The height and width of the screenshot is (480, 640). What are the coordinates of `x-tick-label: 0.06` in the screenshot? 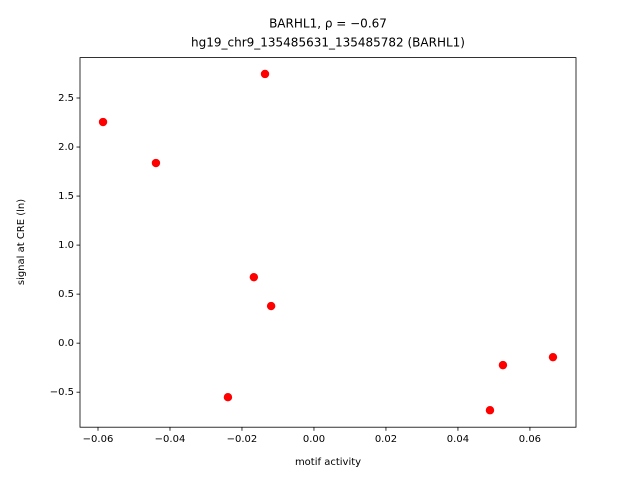 It's located at (530, 439).